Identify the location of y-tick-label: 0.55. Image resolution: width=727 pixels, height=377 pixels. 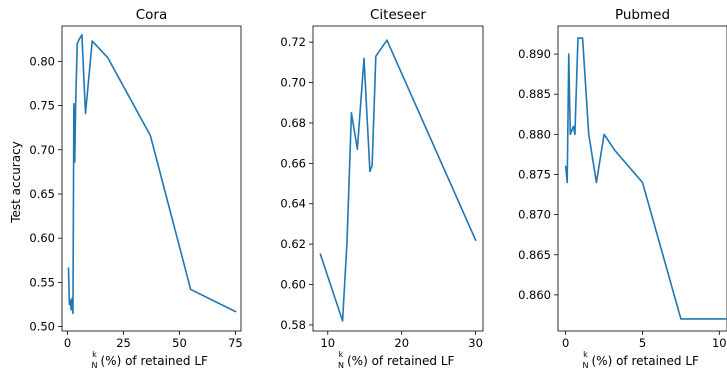
(42, 282).